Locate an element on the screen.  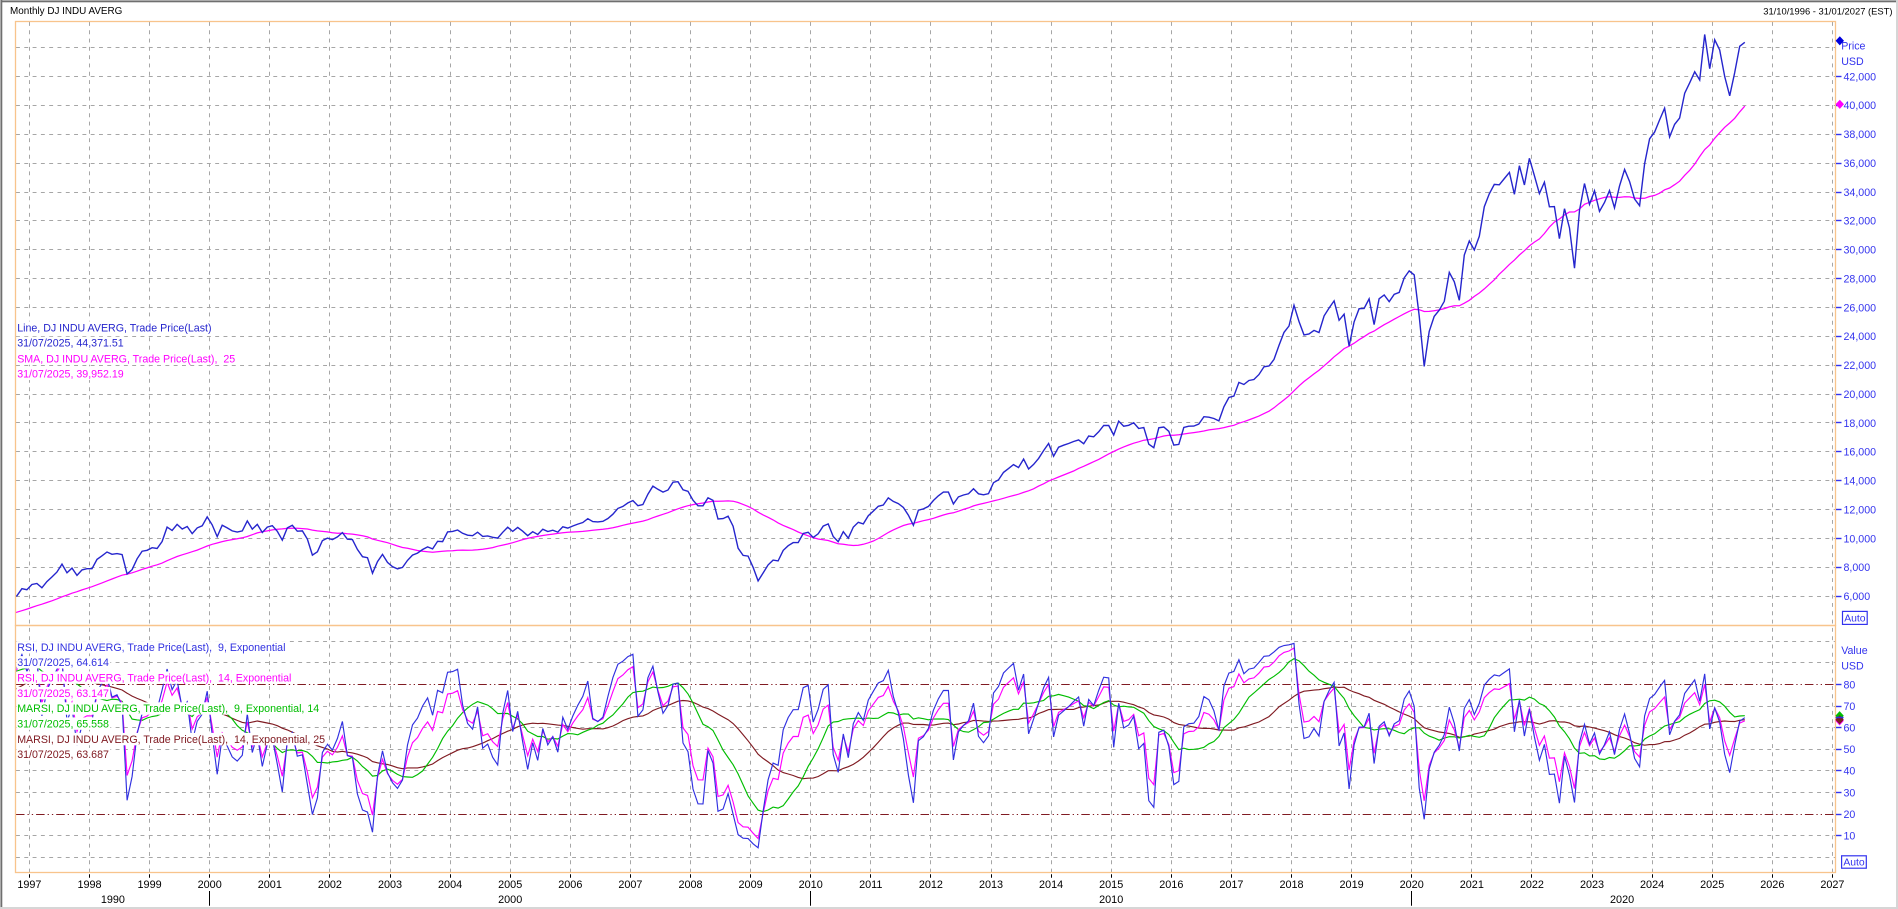
svg-text: 10,000 is located at coordinates (1860, 539).